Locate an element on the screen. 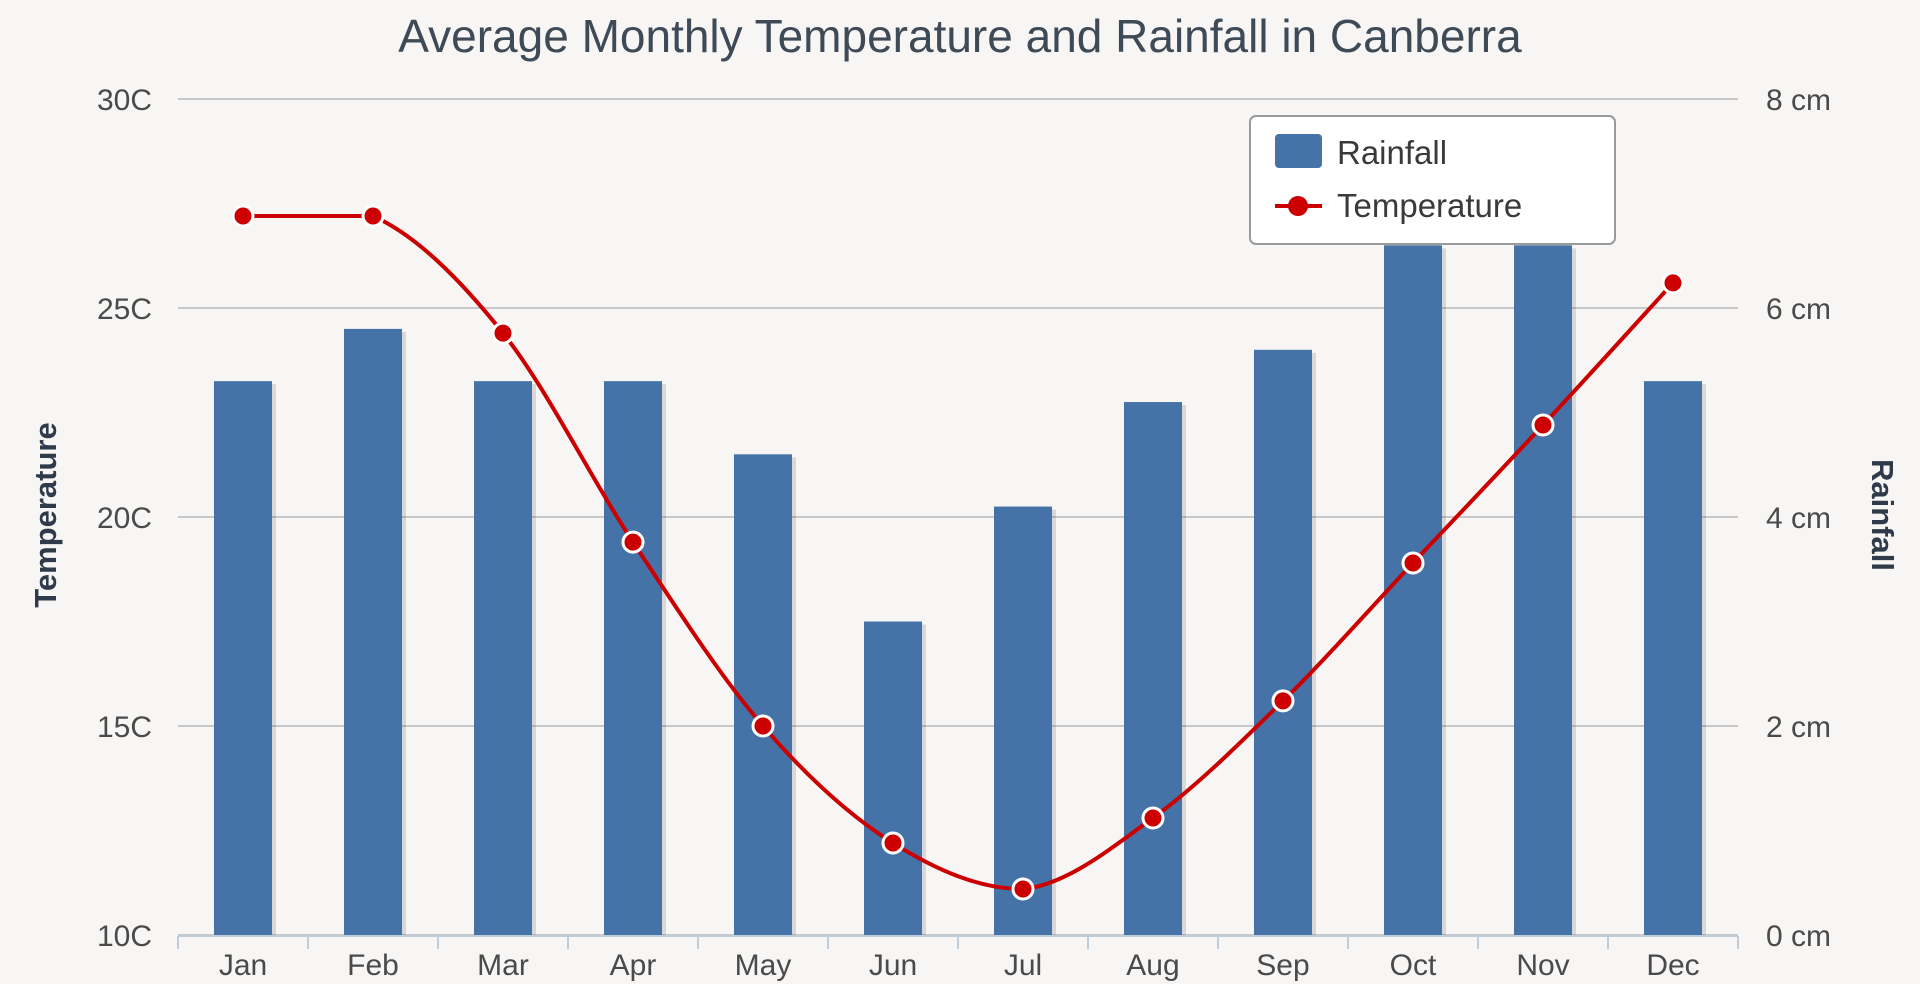 The height and width of the screenshot is (984, 1920). legend-rainfall-swatch is located at coordinates (1298, 151).